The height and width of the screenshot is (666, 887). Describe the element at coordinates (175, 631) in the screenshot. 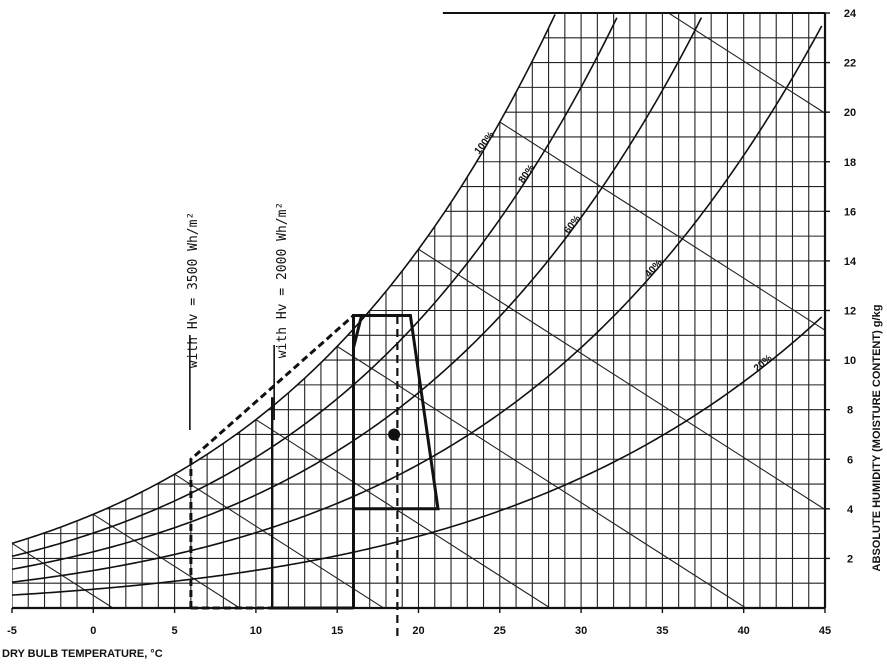

I see `x-tick-label: 5` at that location.